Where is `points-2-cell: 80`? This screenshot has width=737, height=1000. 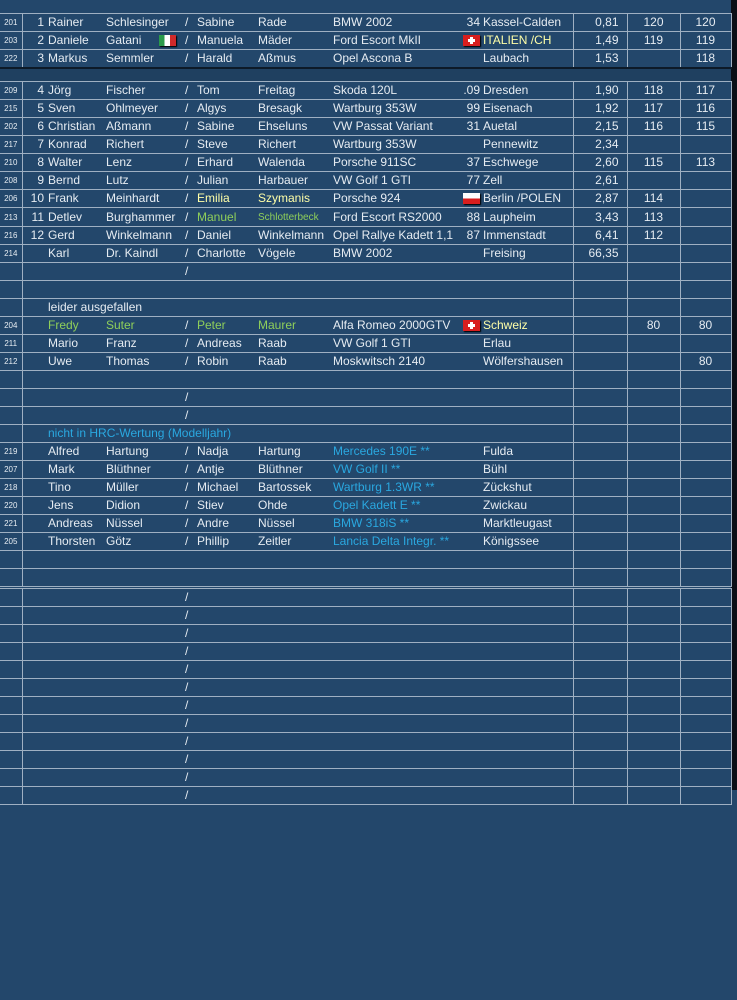
points-2-cell: 80 is located at coordinates (706, 361).